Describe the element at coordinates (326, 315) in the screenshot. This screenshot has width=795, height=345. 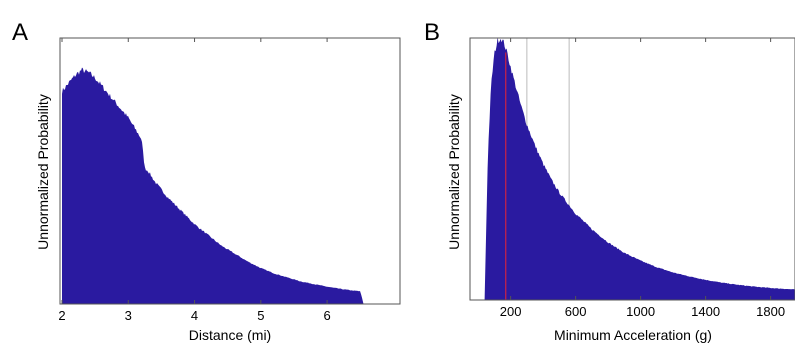
I see `panel-a-xtick-label-4: 6` at that location.